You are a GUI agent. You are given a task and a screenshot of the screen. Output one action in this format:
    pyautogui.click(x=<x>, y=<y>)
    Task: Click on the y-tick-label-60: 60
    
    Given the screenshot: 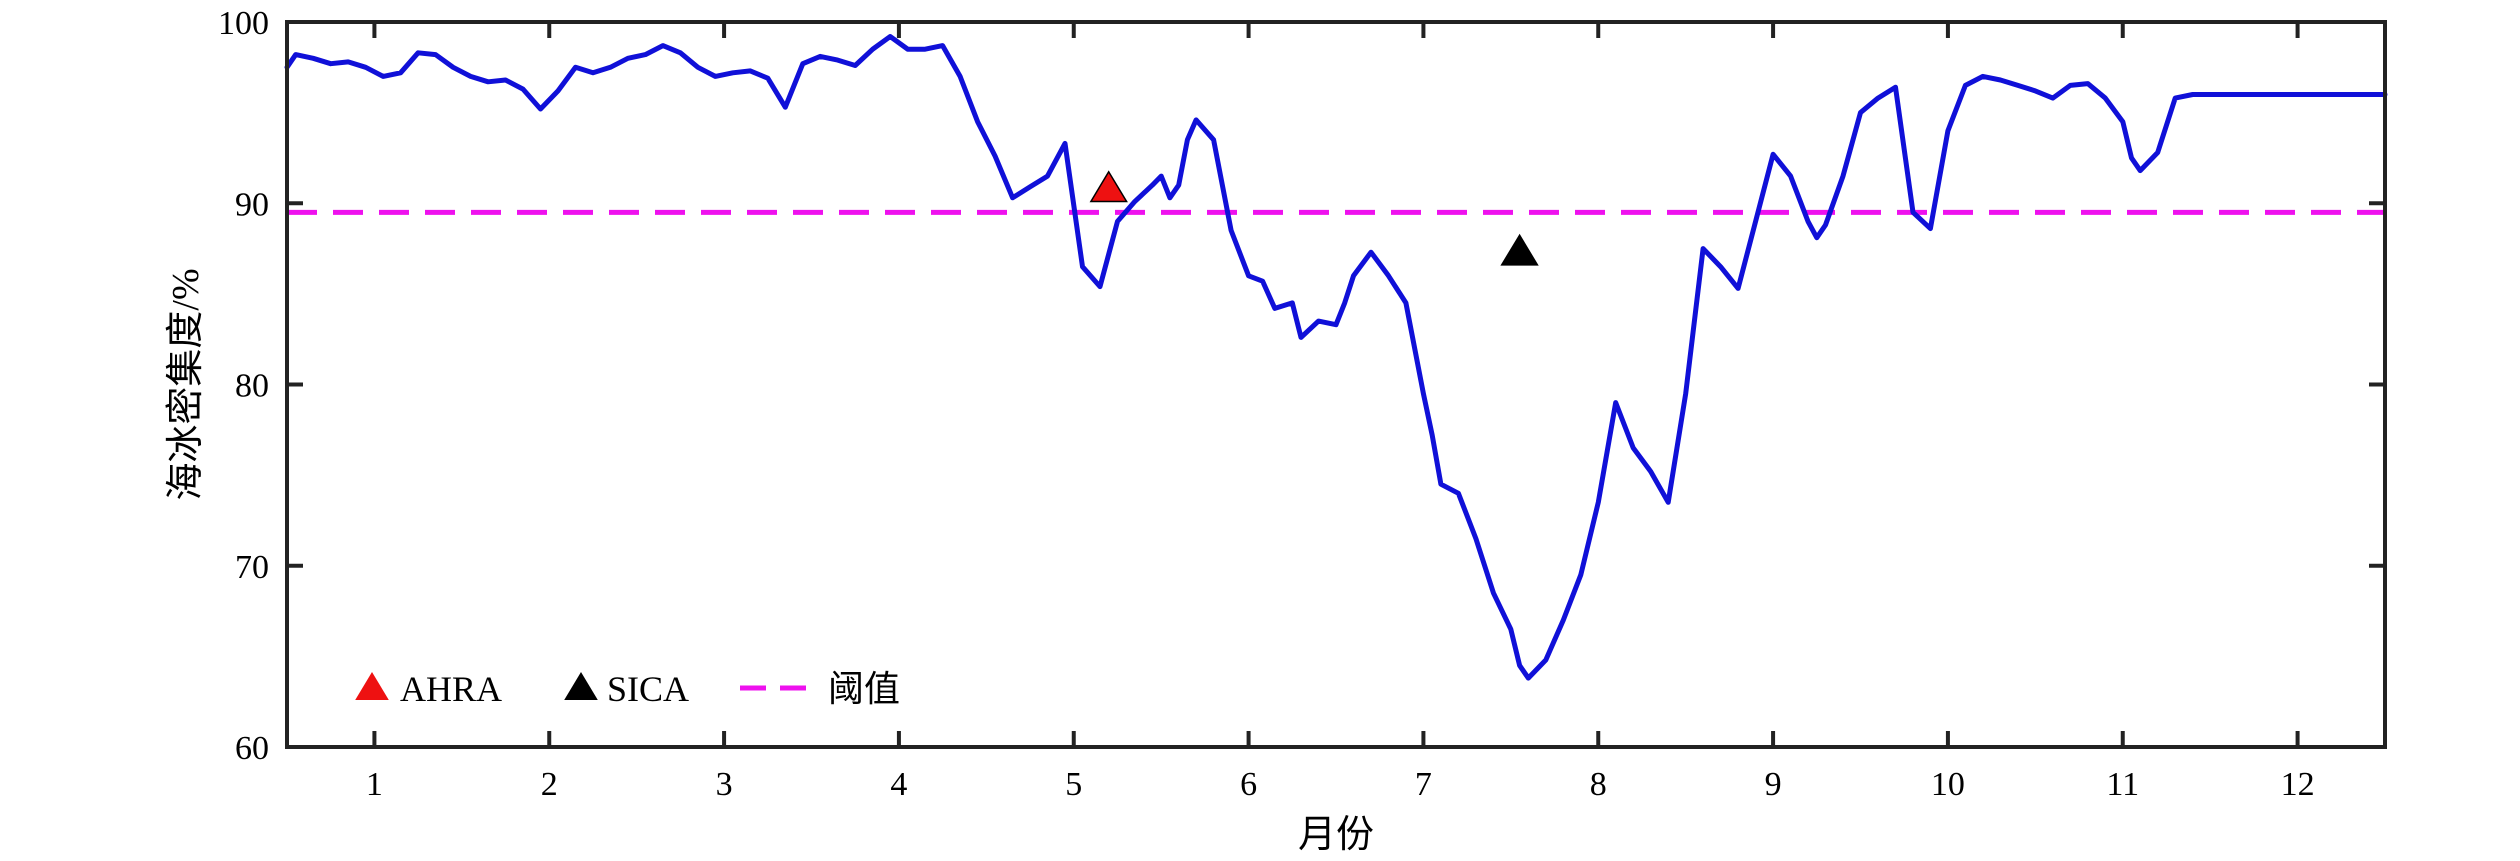 What is the action you would take?
    pyautogui.click(x=252, y=748)
    